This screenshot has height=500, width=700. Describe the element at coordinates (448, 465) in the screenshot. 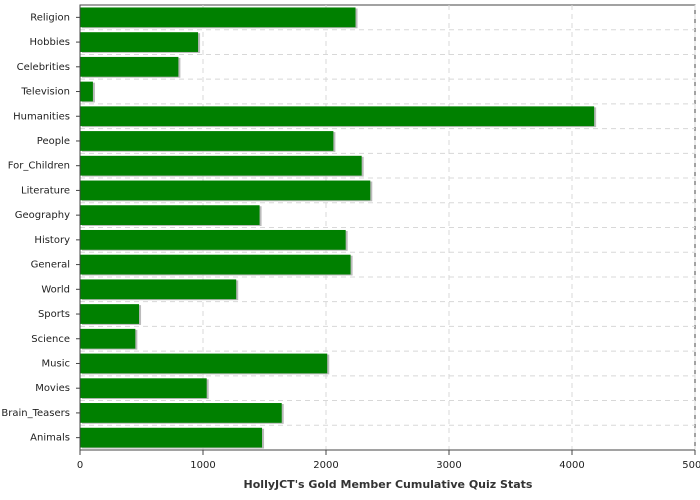

I see `x-tick-label: 3000` at that location.